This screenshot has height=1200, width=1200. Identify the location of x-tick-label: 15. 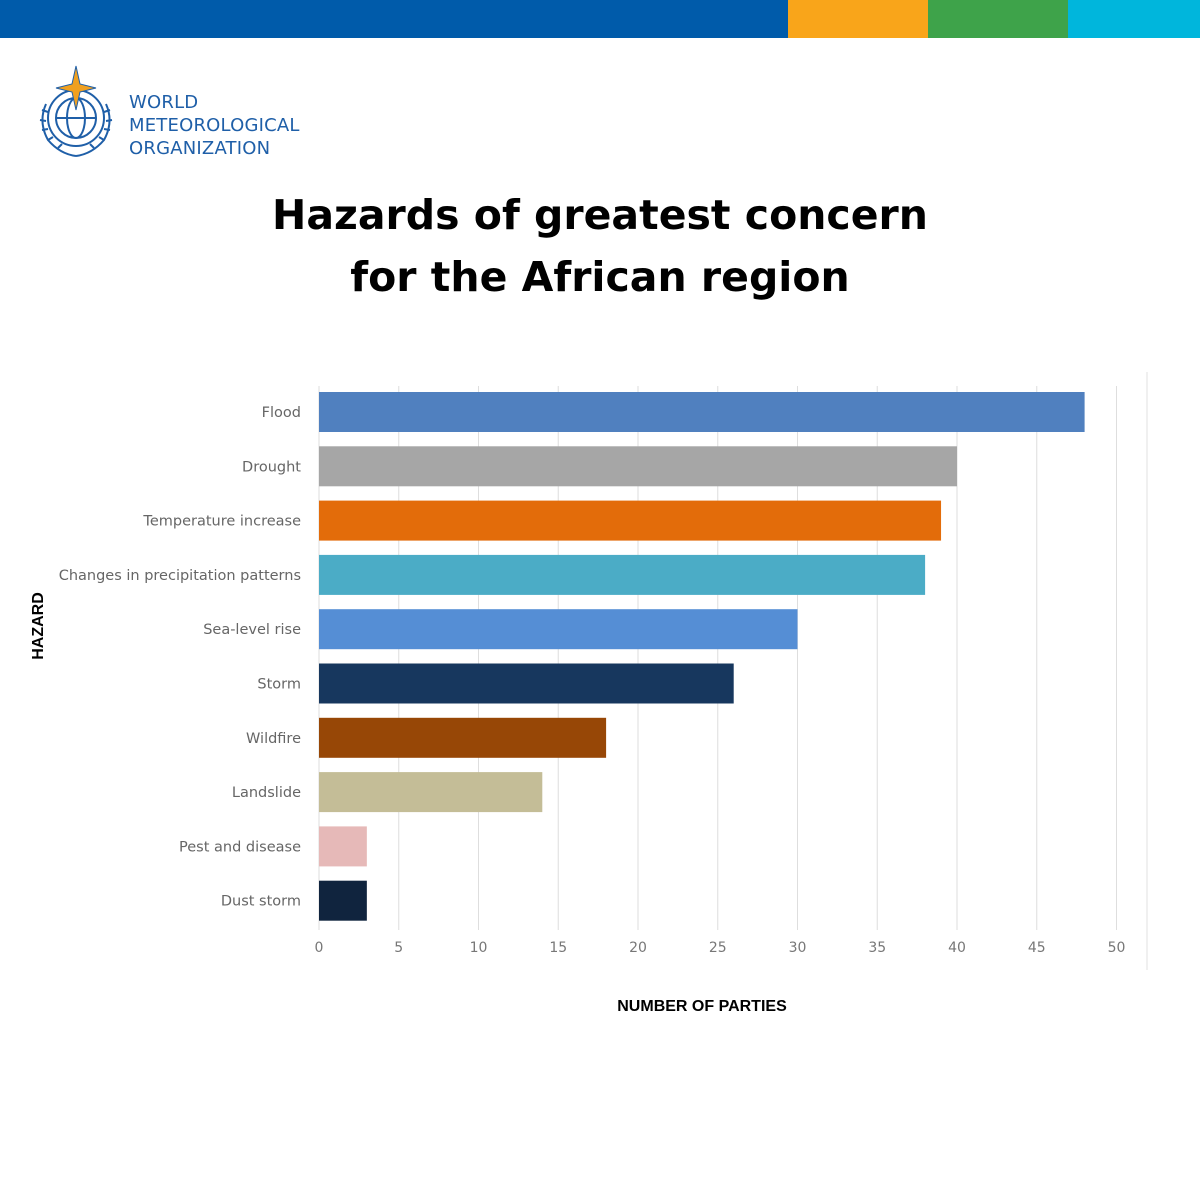
(558, 948).